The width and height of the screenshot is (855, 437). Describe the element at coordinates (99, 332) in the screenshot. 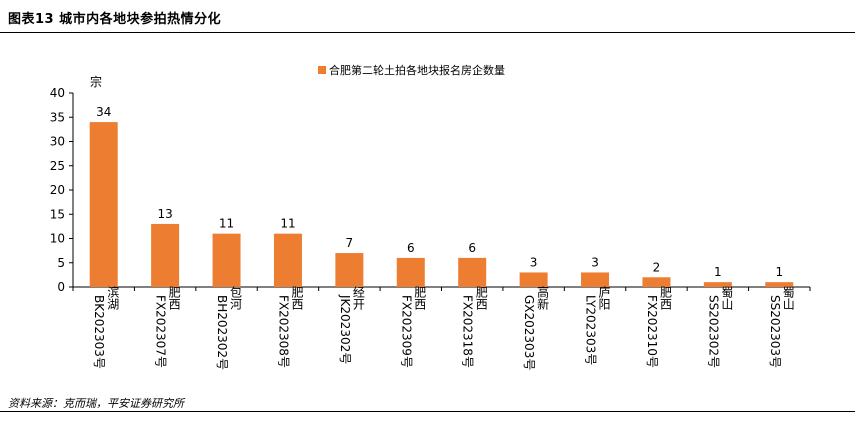

I see `x-tick-label-code: BK202303号` at that location.